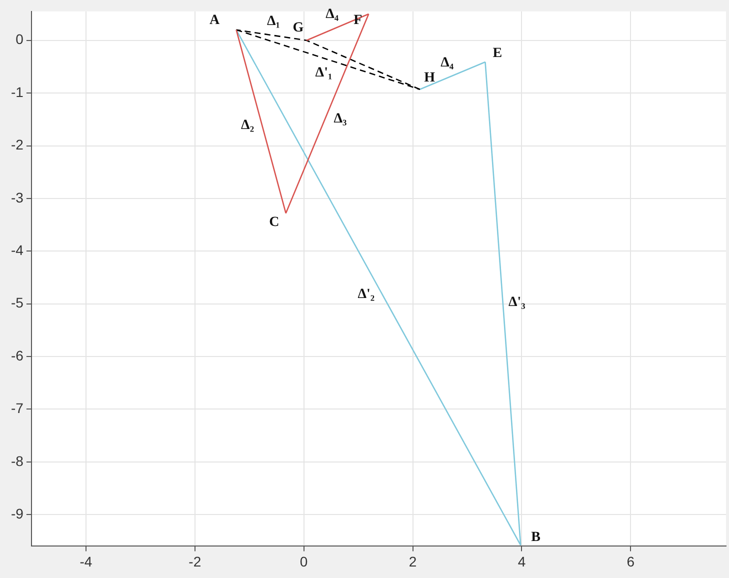 This screenshot has height=578, width=729. Describe the element at coordinates (340, 119) in the screenshot. I see `series-label: Δ₃` at that location.